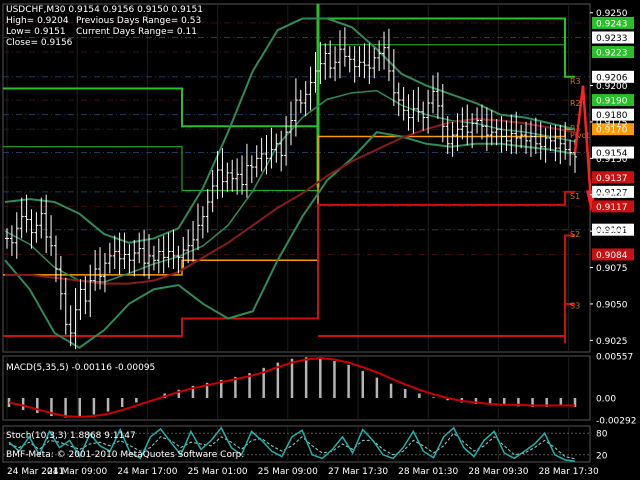  I want to click on level-price-label: 0.9223, so click(612, 54).